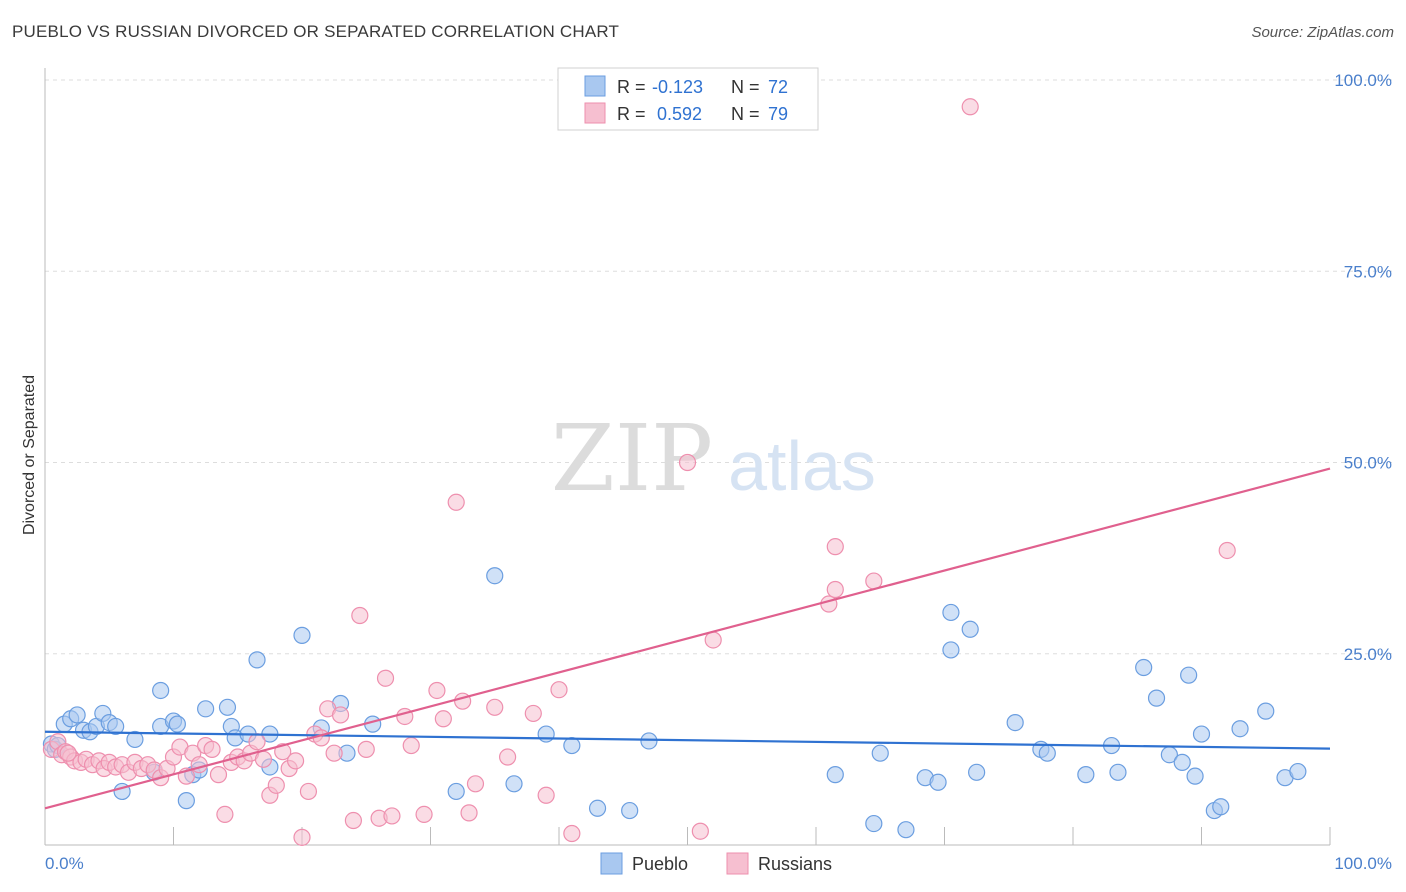 This screenshot has width=1406, height=892. I want to click on y-tick-label-2: 75.0%, so click(1368, 271).